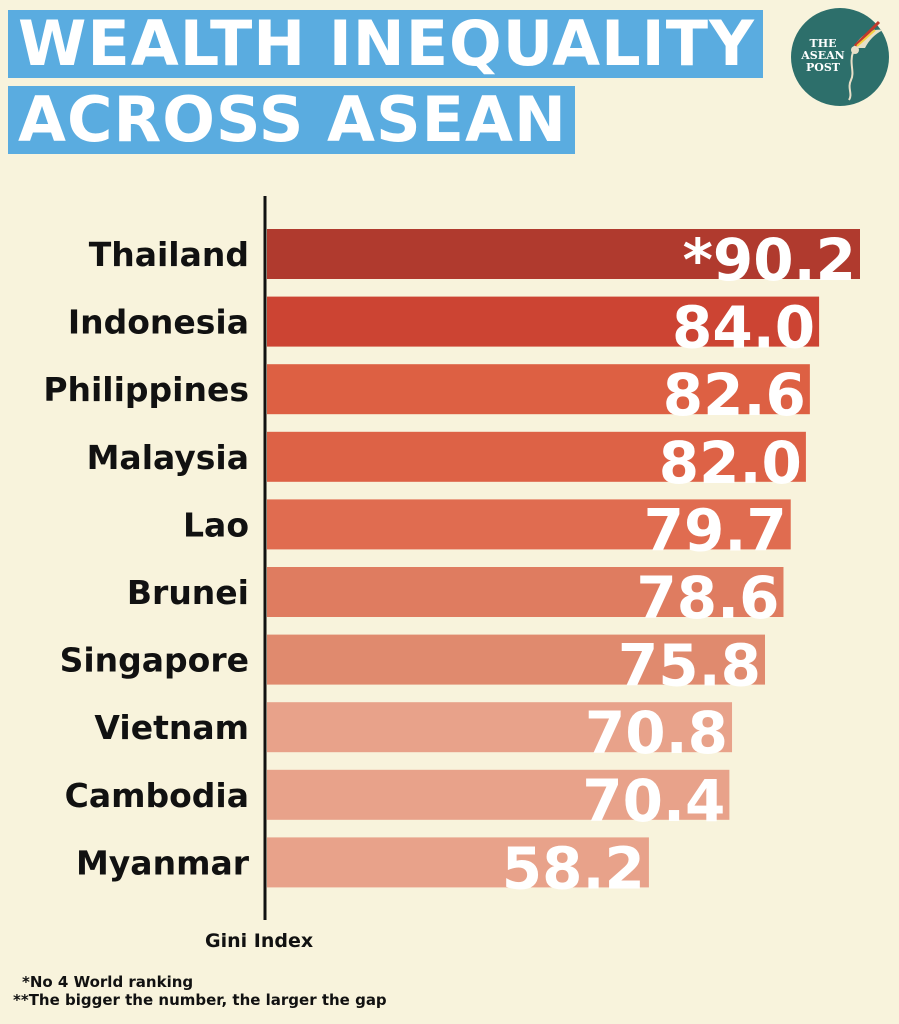 This screenshot has width=899, height=1024. What do you see at coordinates (653, 801) in the screenshot?
I see `value-label-cambodia: 70.4` at bounding box center [653, 801].